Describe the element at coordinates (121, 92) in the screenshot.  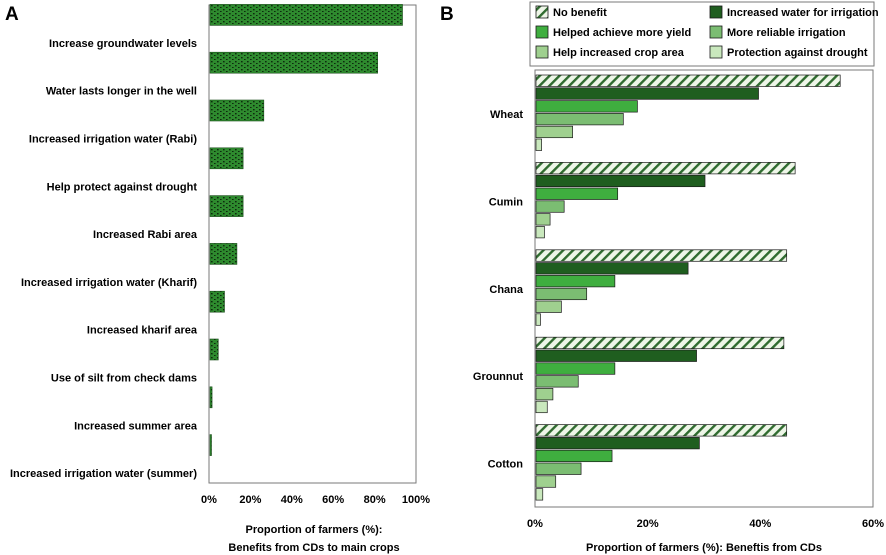
I see `panel-a-category-label: Water lasts longer in the well` at that location.